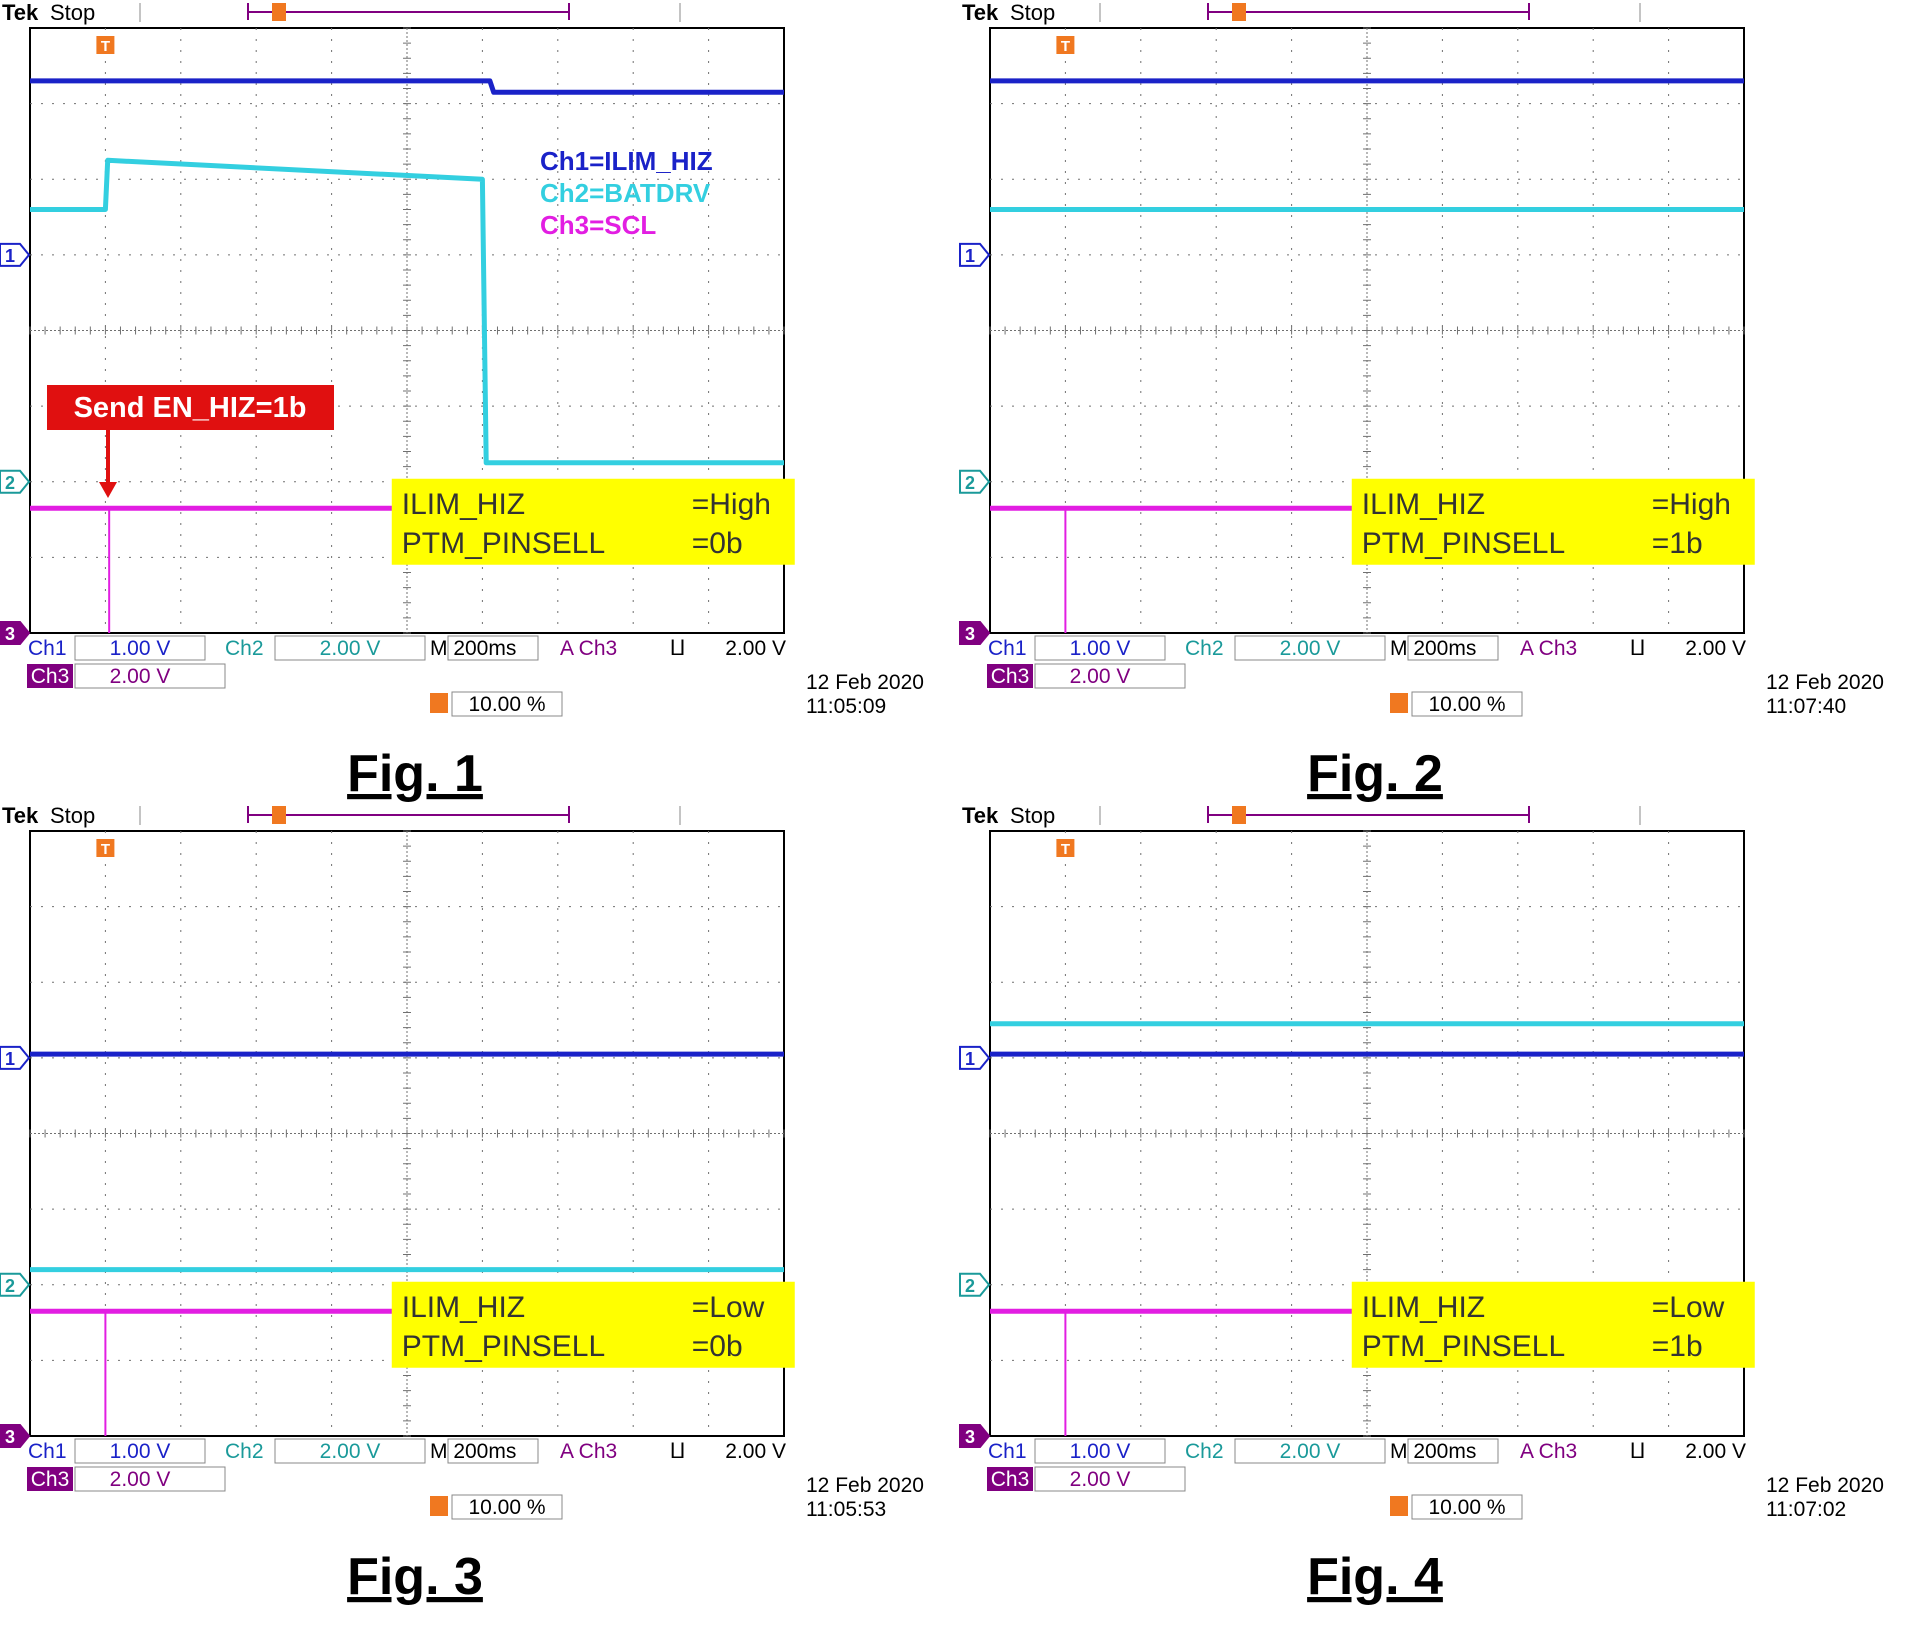 Image resolution: width=1920 pixels, height=1625 pixels. What do you see at coordinates (1375, 1577) in the screenshot?
I see `figure-caption: Fig. 4` at bounding box center [1375, 1577].